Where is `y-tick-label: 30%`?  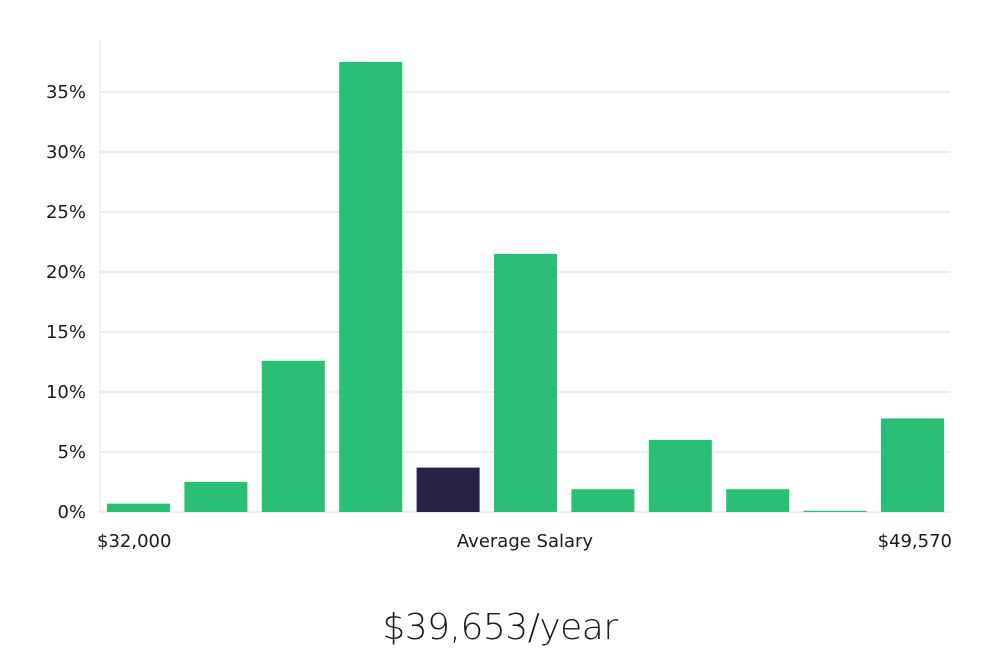
y-tick-label: 30% is located at coordinates (66, 152).